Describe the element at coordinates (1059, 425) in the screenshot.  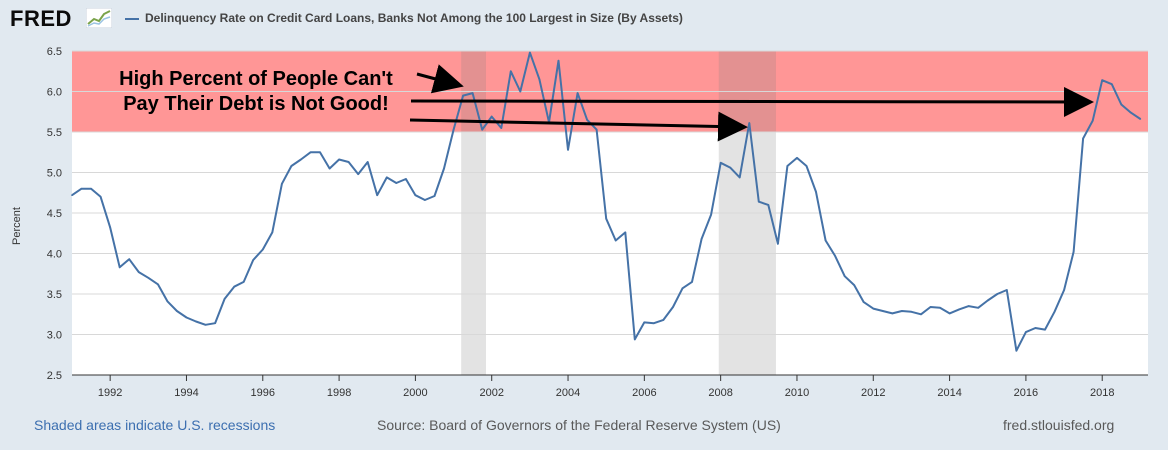
I see `site-link: fred.stlouisfed.org` at that location.